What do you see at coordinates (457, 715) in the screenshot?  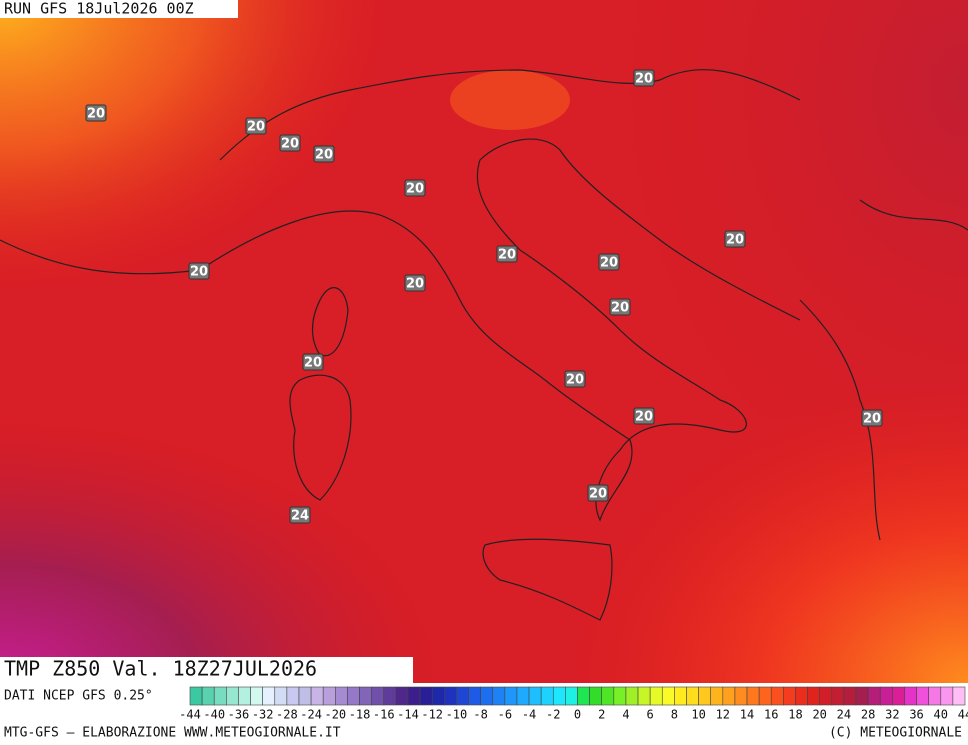 I see `colorbar-tick-label: -10` at bounding box center [457, 715].